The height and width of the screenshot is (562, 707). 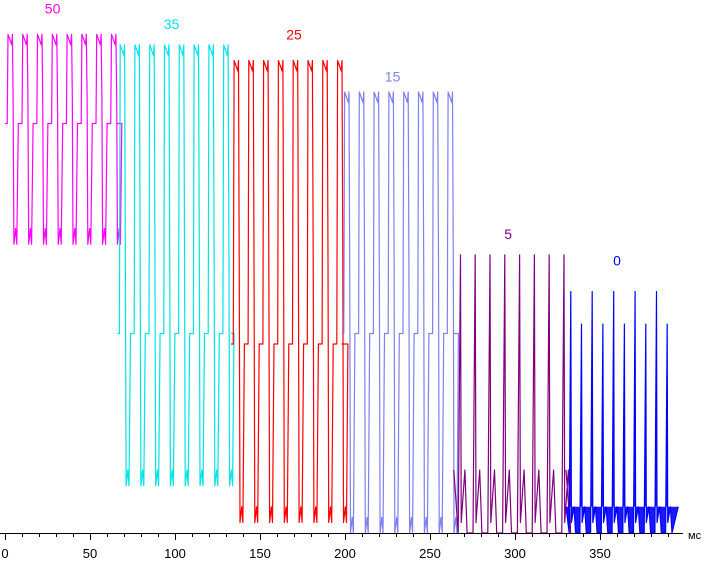 What do you see at coordinates (617, 260) in the screenshot?
I see `series-label-0: 0` at bounding box center [617, 260].